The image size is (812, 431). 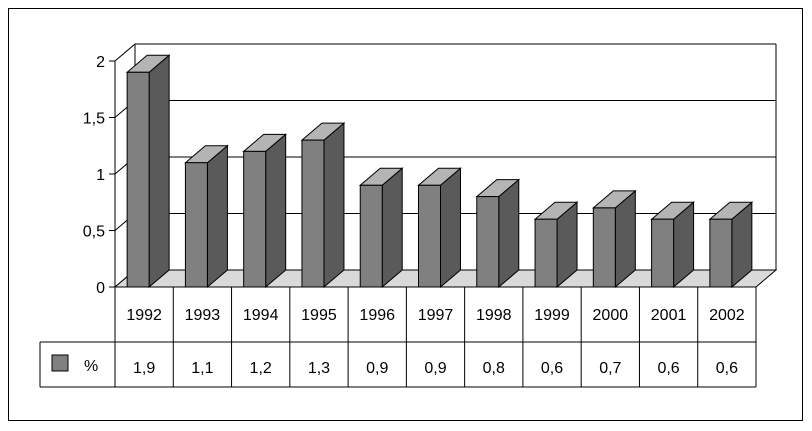 What do you see at coordinates (203, 315) in the screenshot?
I see `x-category-label: 1993` at bounding box center [203, 315].